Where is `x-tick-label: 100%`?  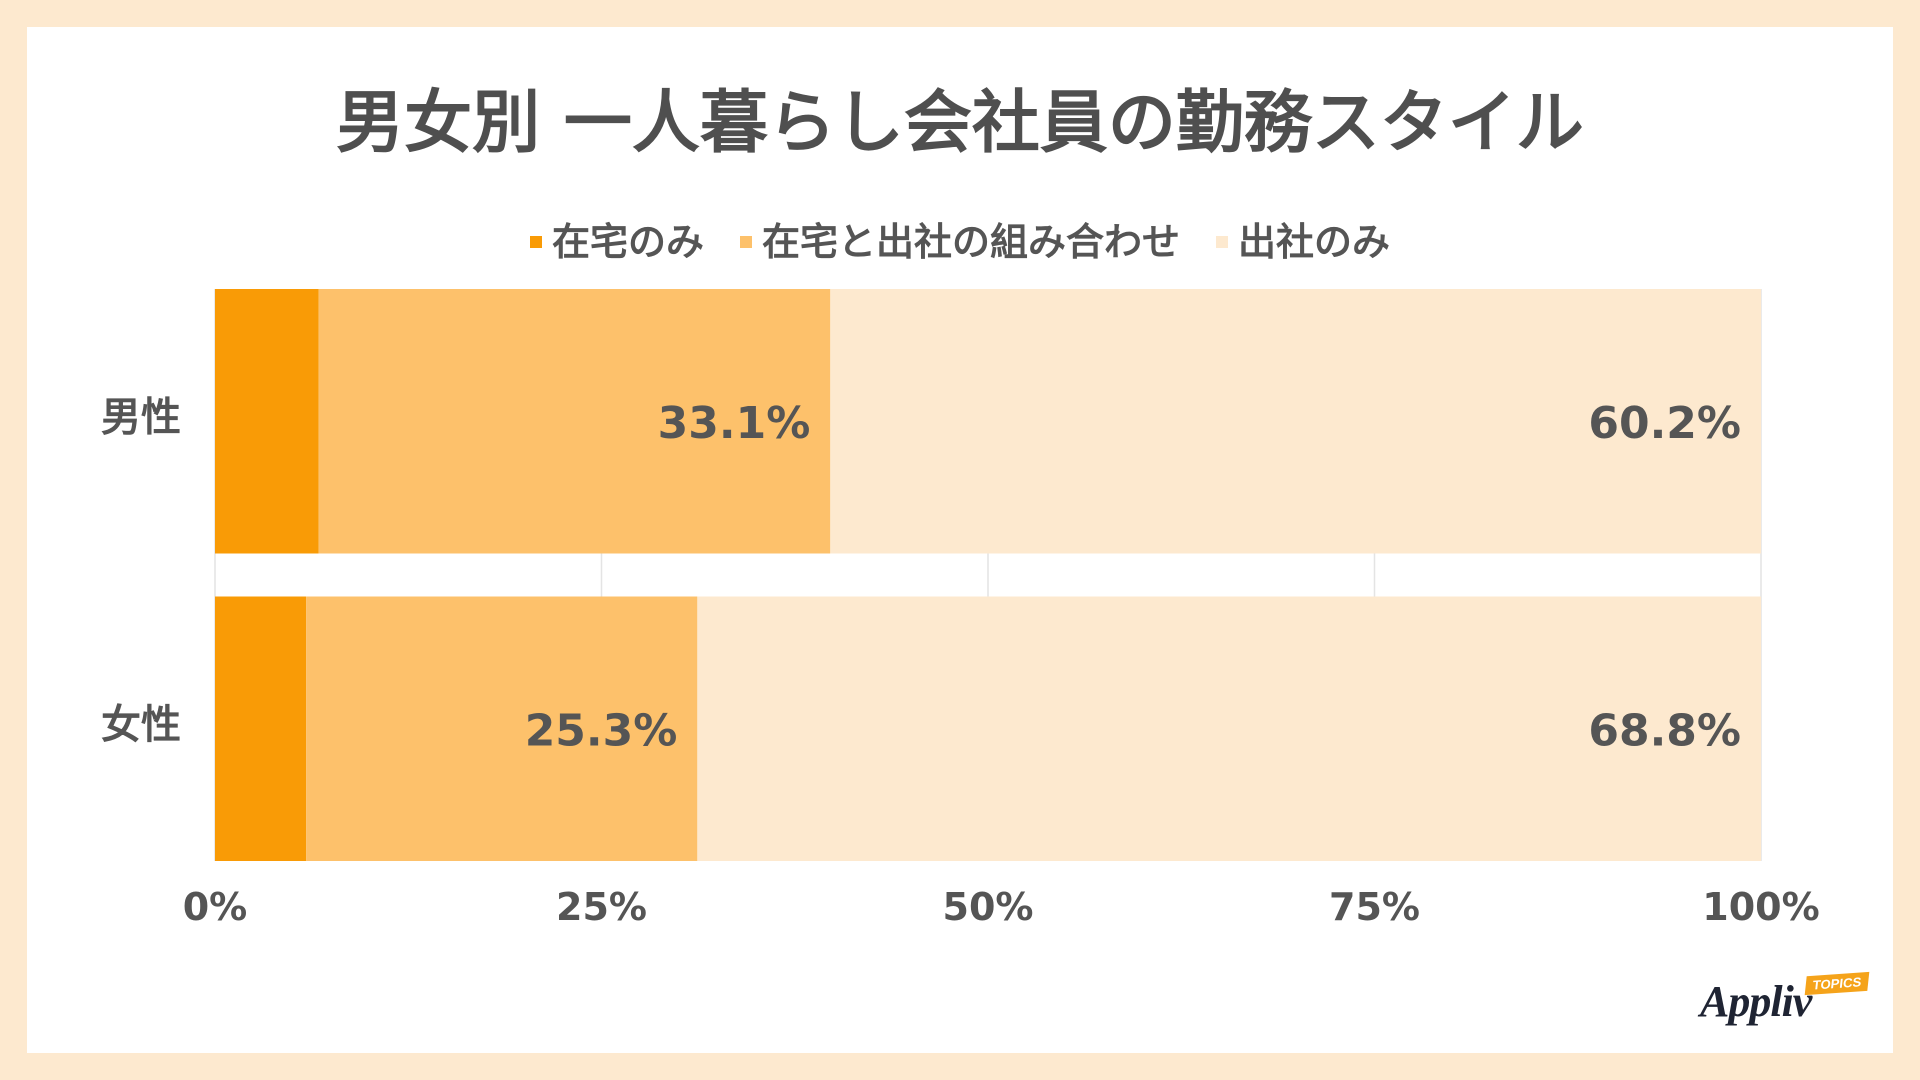
x-tick-label: 100% is located at coordinates (1760, 907).